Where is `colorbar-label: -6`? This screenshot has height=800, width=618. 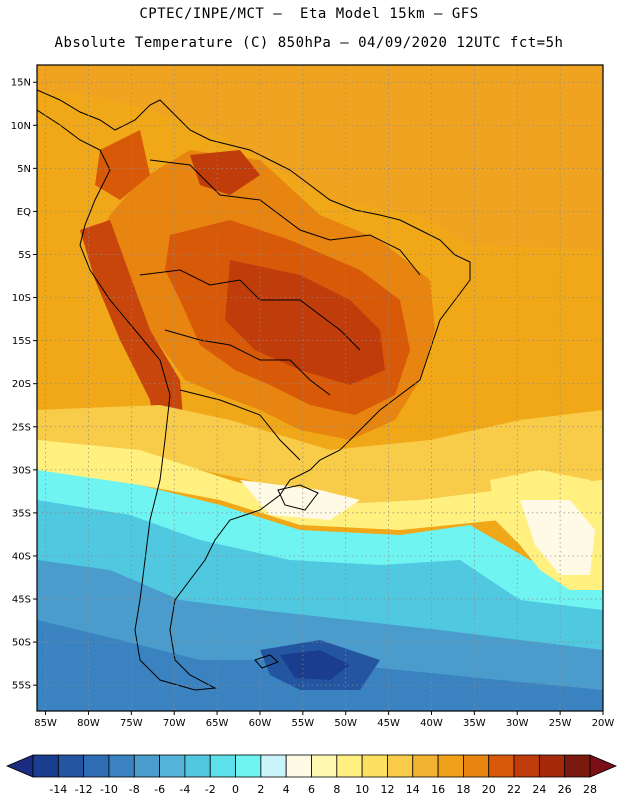 colorbar-label: -6 is located at coordinates (159, 789).